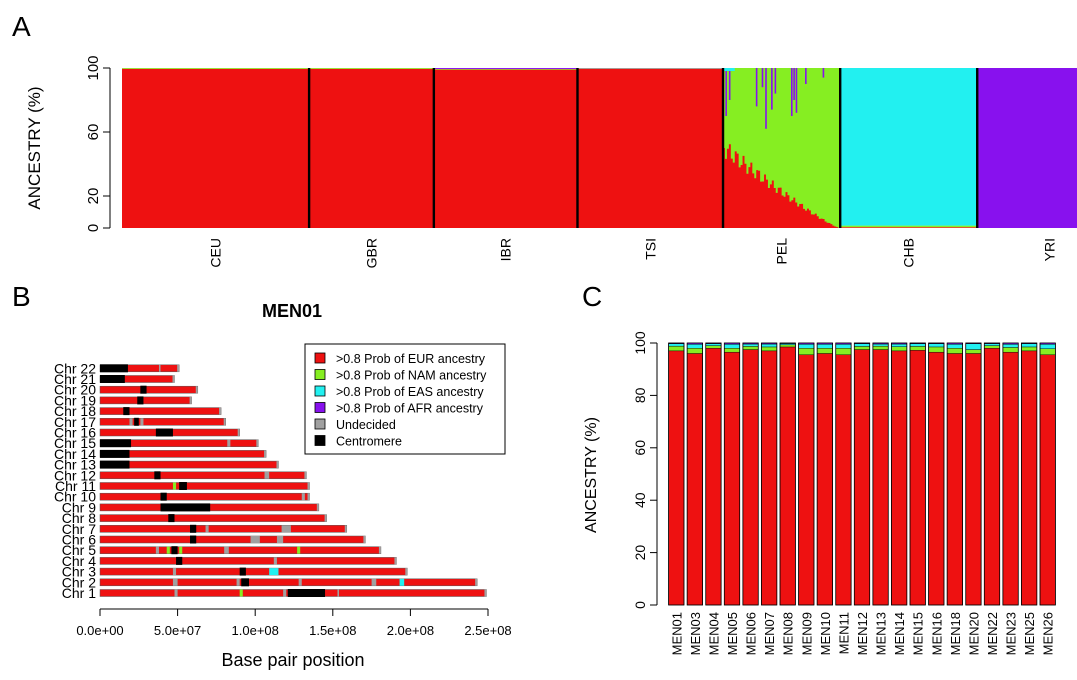 The image size is (1077, 680). What do you see at coordinates (476, 582) in the screenshot?
I see `panel-b-chr2-end-cap` at bounding box center [476, 582].